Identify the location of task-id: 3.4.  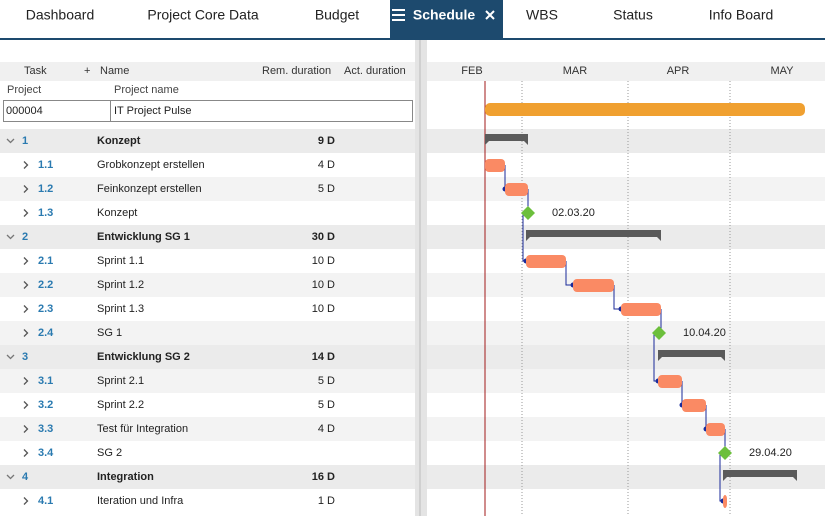
(46, 453).